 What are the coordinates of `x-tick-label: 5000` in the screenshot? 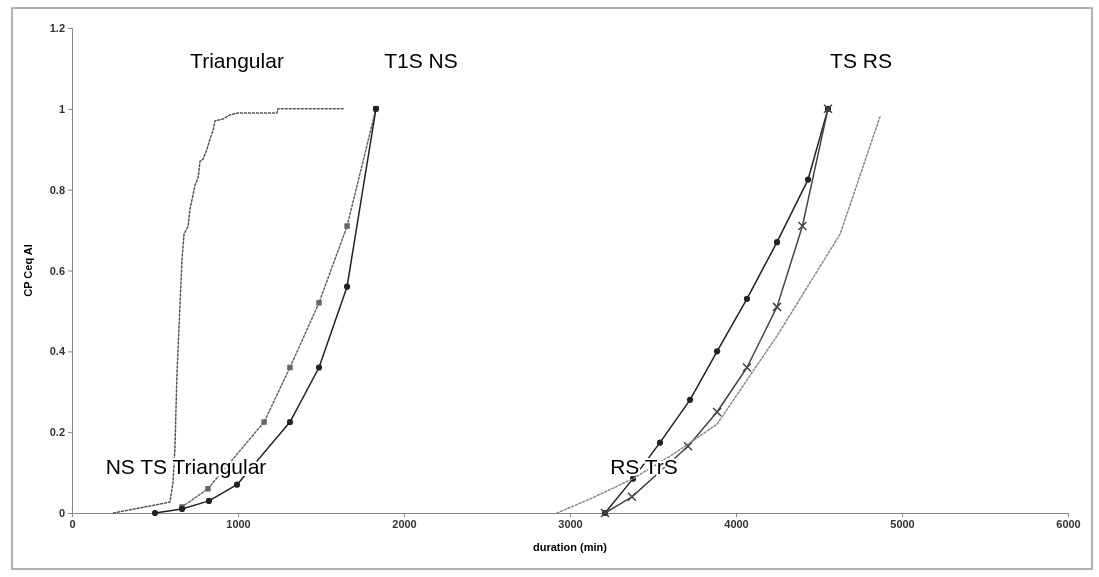 It's located at (902, 523).